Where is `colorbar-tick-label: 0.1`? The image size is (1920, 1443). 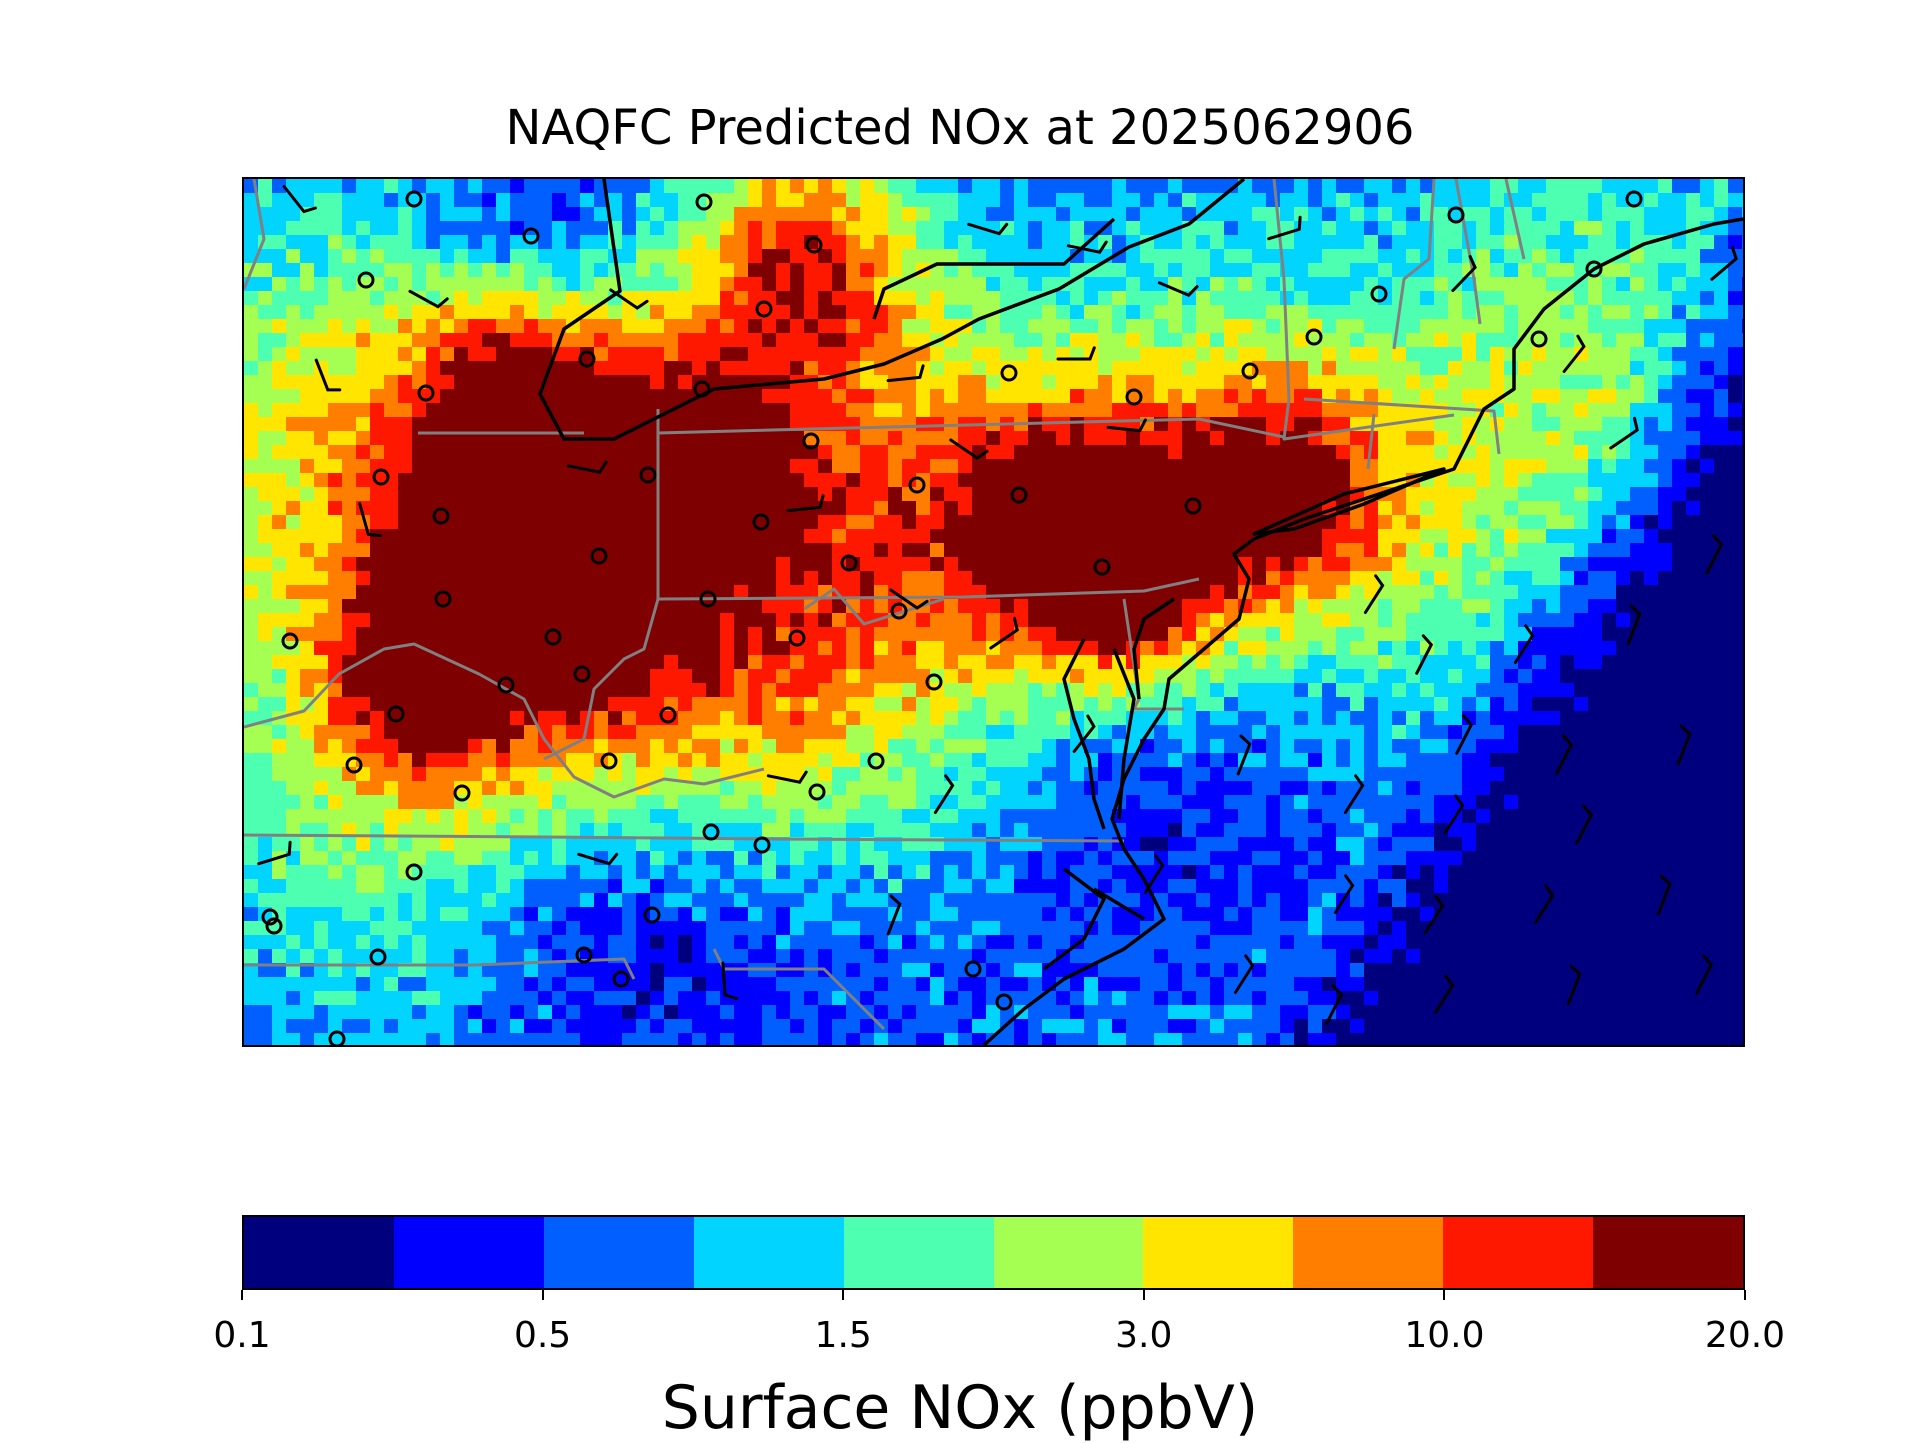
colorbar-tick-label: 0.1 is located at coordinates (242, 1336).